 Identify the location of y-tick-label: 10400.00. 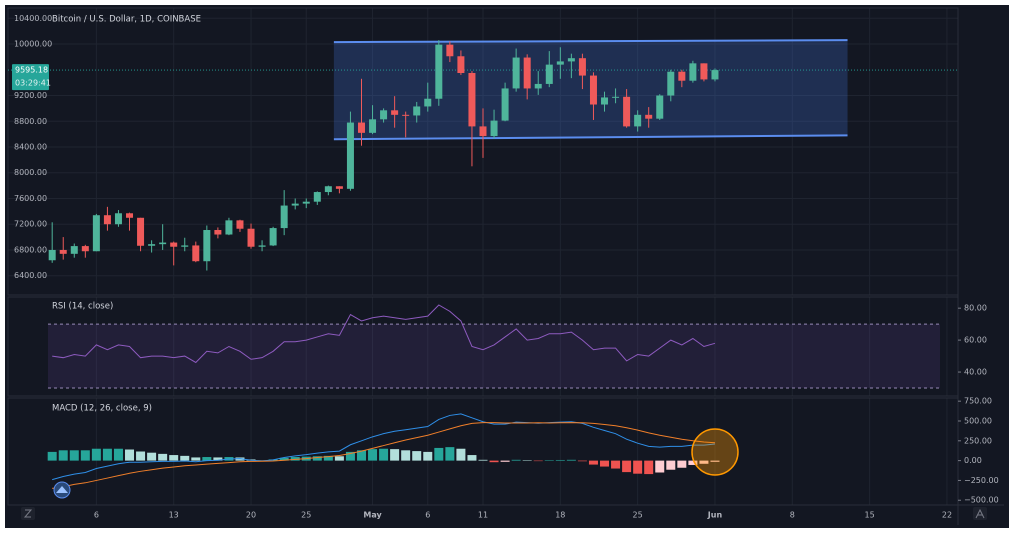
(33, 18).